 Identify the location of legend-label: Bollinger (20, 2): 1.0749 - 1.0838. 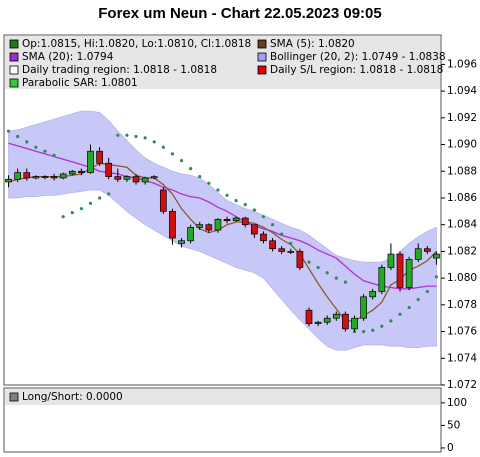
(358, 57).